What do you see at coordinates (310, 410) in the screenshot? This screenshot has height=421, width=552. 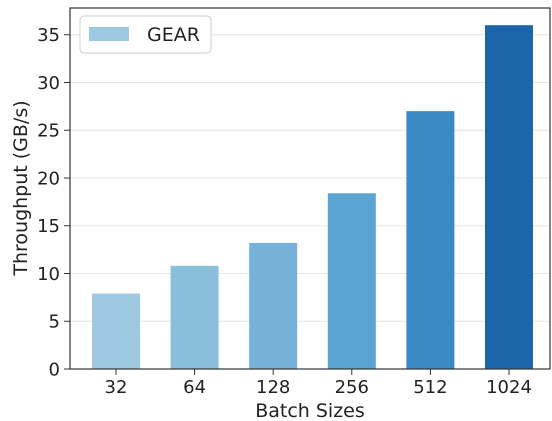 I see `x-axis-label: Batch Sizes` at bounding box center [310, 410].